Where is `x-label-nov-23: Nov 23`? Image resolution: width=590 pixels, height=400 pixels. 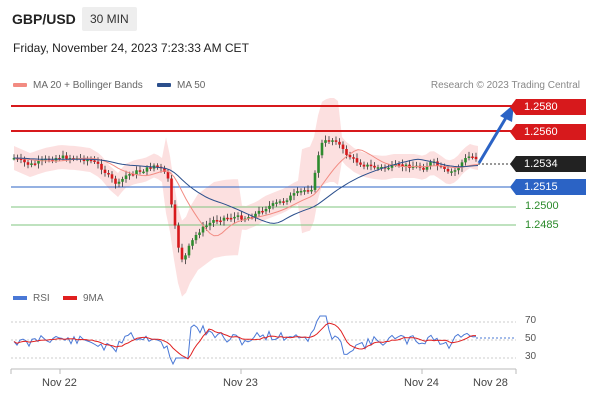
x-label-nov-23: Nov 23 is located at coordinates (240, 383).